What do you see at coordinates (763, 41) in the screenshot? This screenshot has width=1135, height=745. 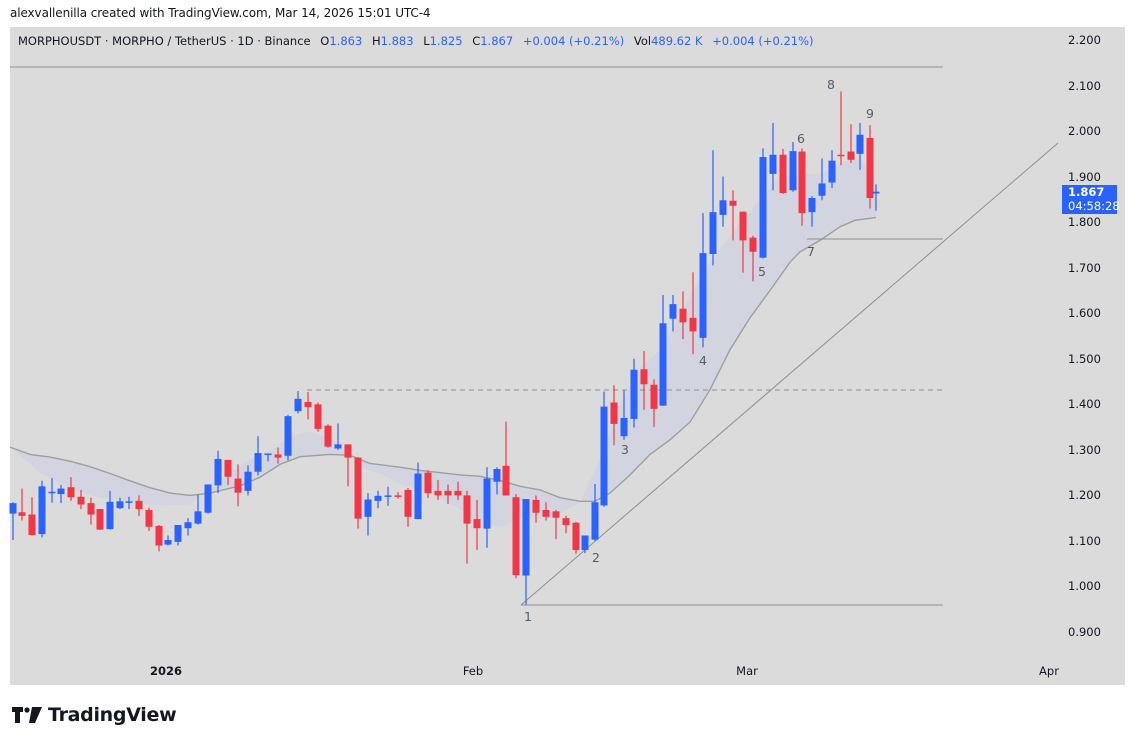 I see `volume-change-value: +0.004 (+0.21%)` at bounding box center [763, 41].